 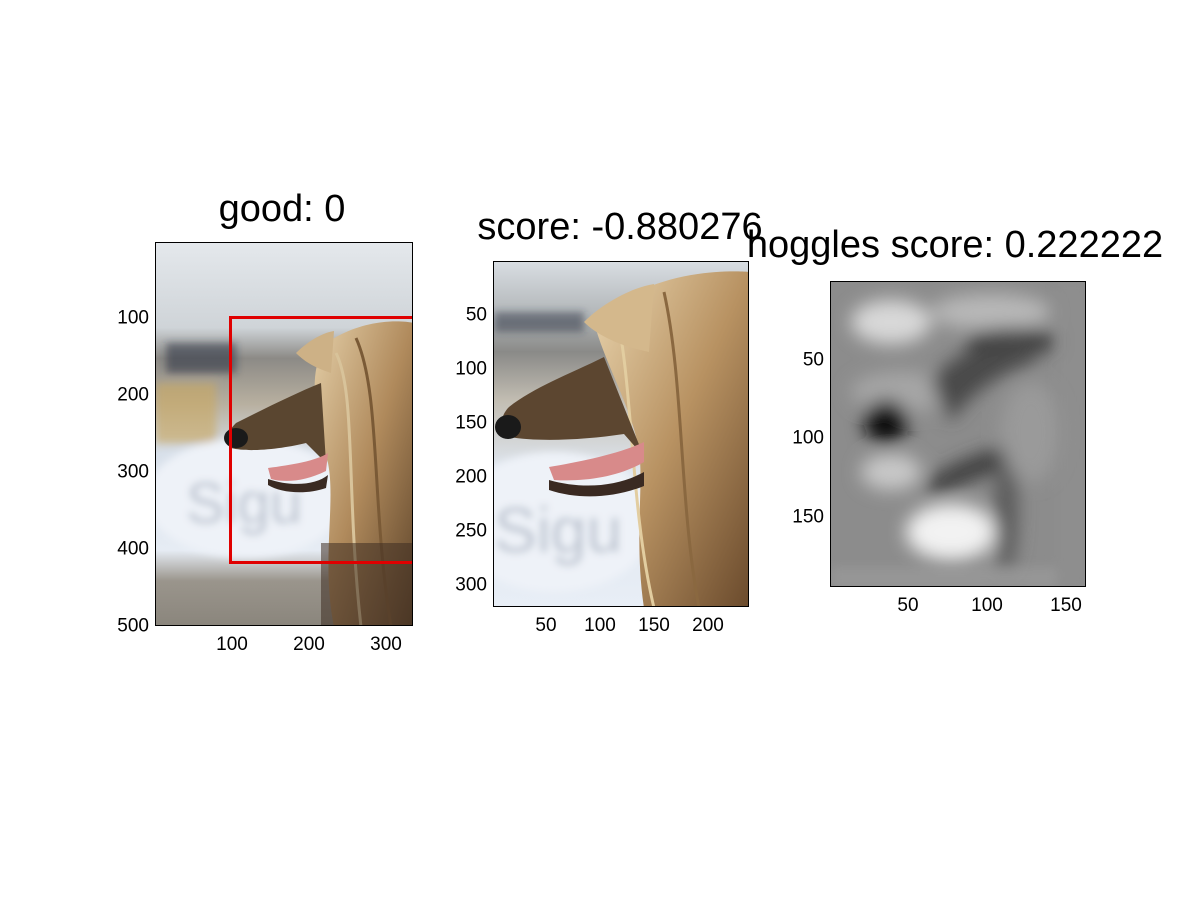 I want to click on panel-2-ytick: 150, so click(x=471, y=423).